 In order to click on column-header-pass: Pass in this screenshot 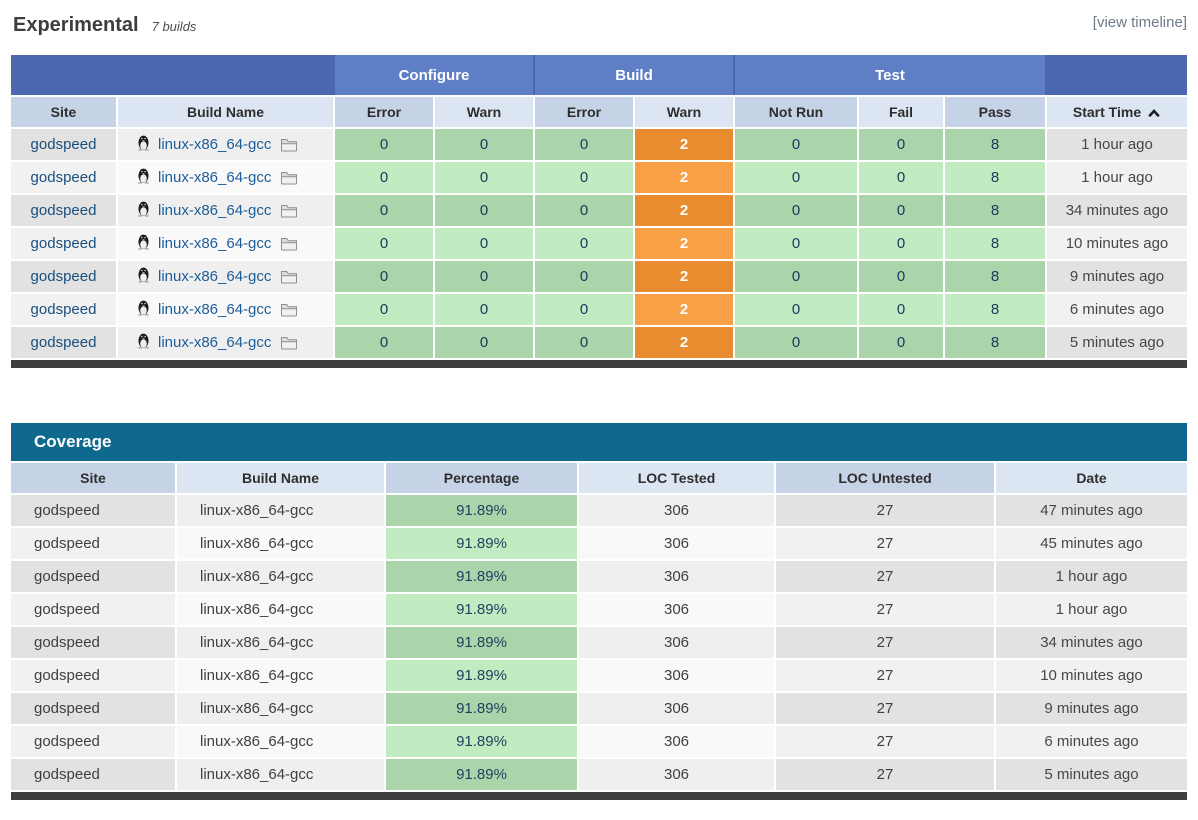, I will do `click(995, 112)`.